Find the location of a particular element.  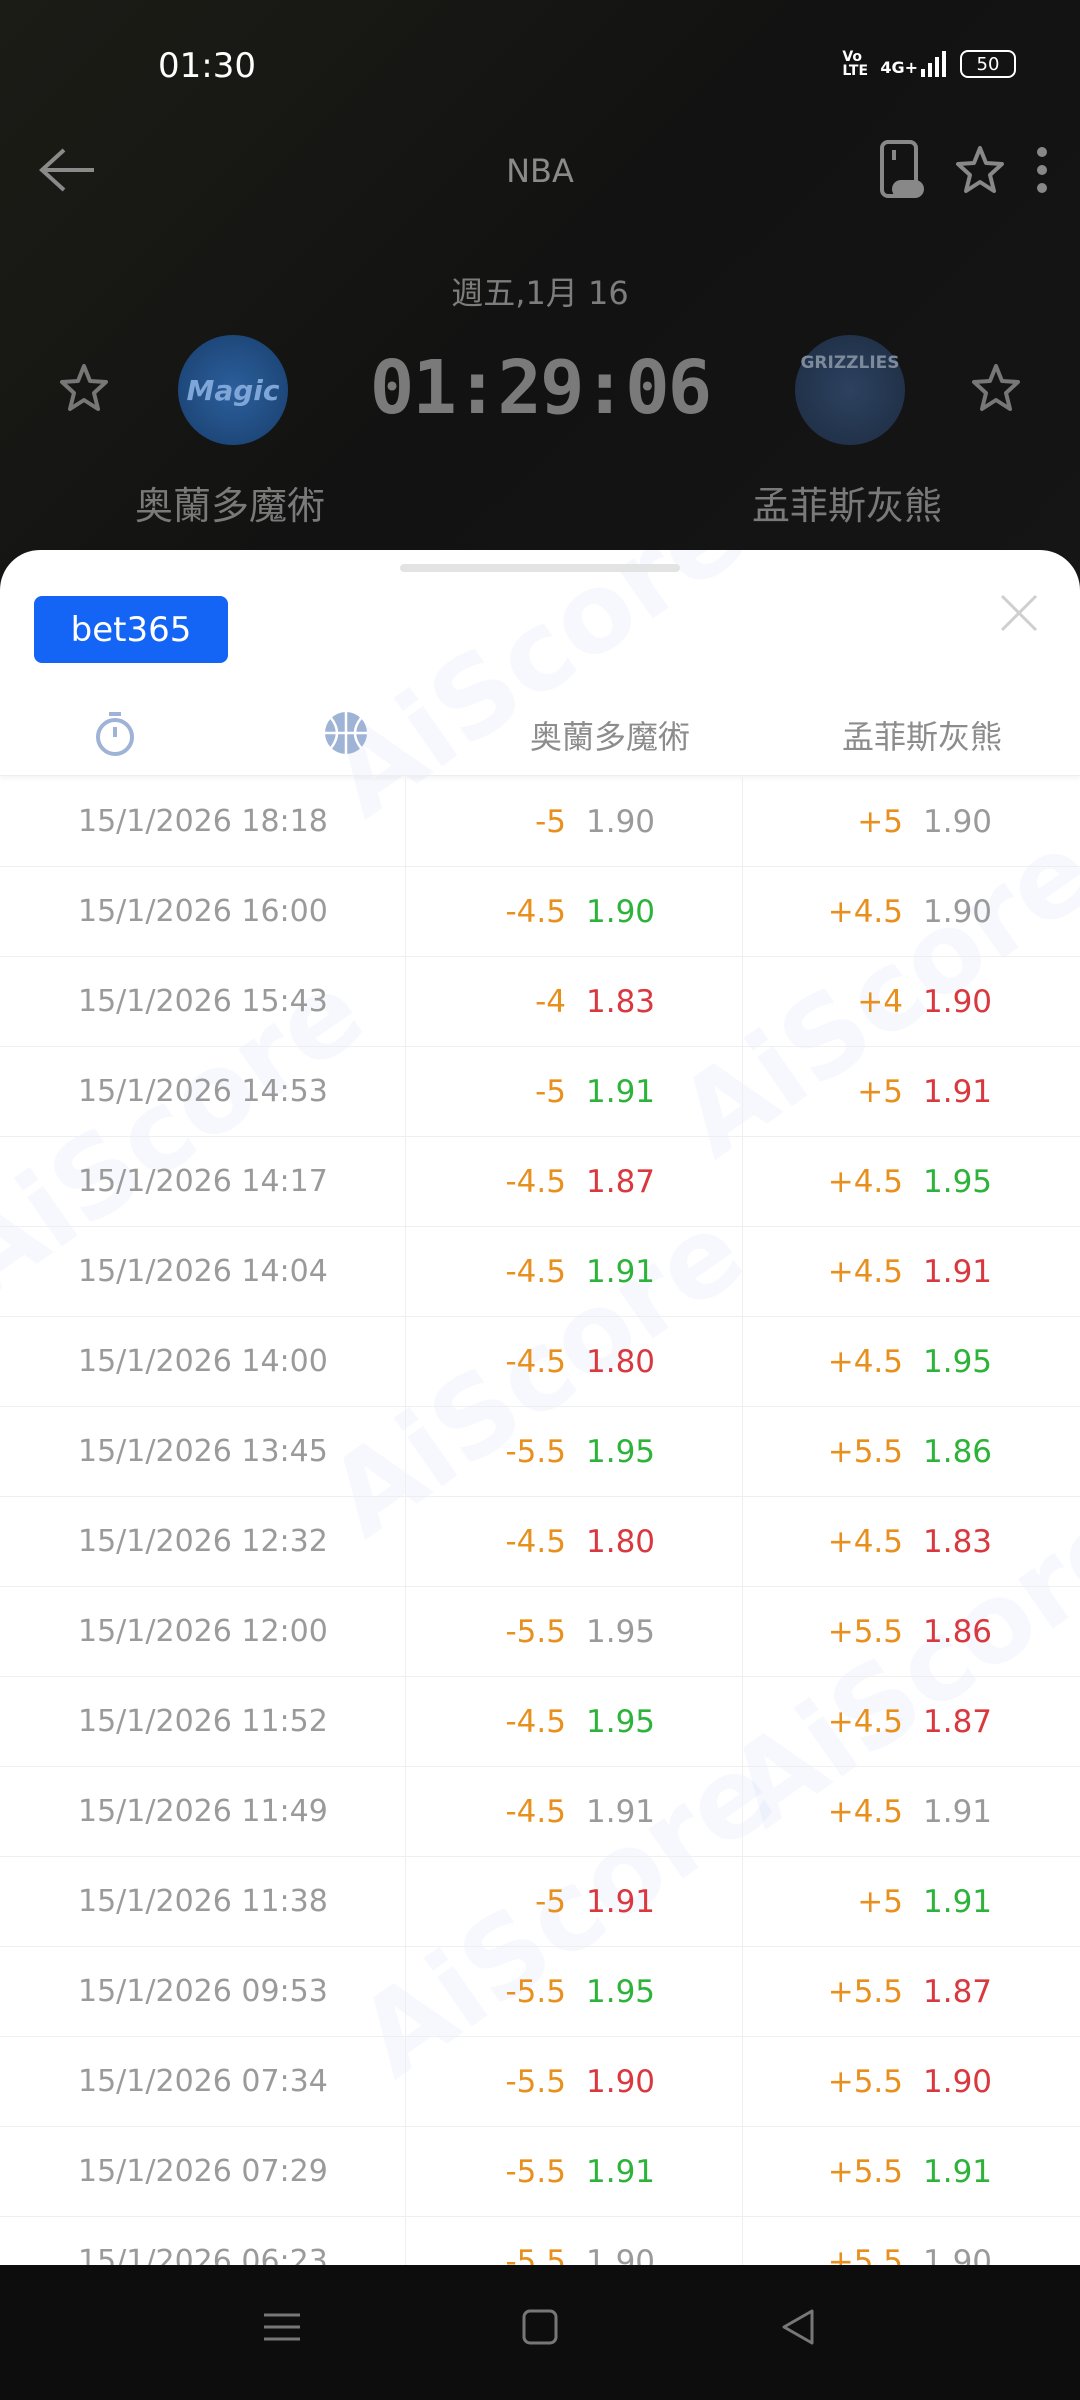

away-favorite-star-icon is located at coordinates (996, 388).